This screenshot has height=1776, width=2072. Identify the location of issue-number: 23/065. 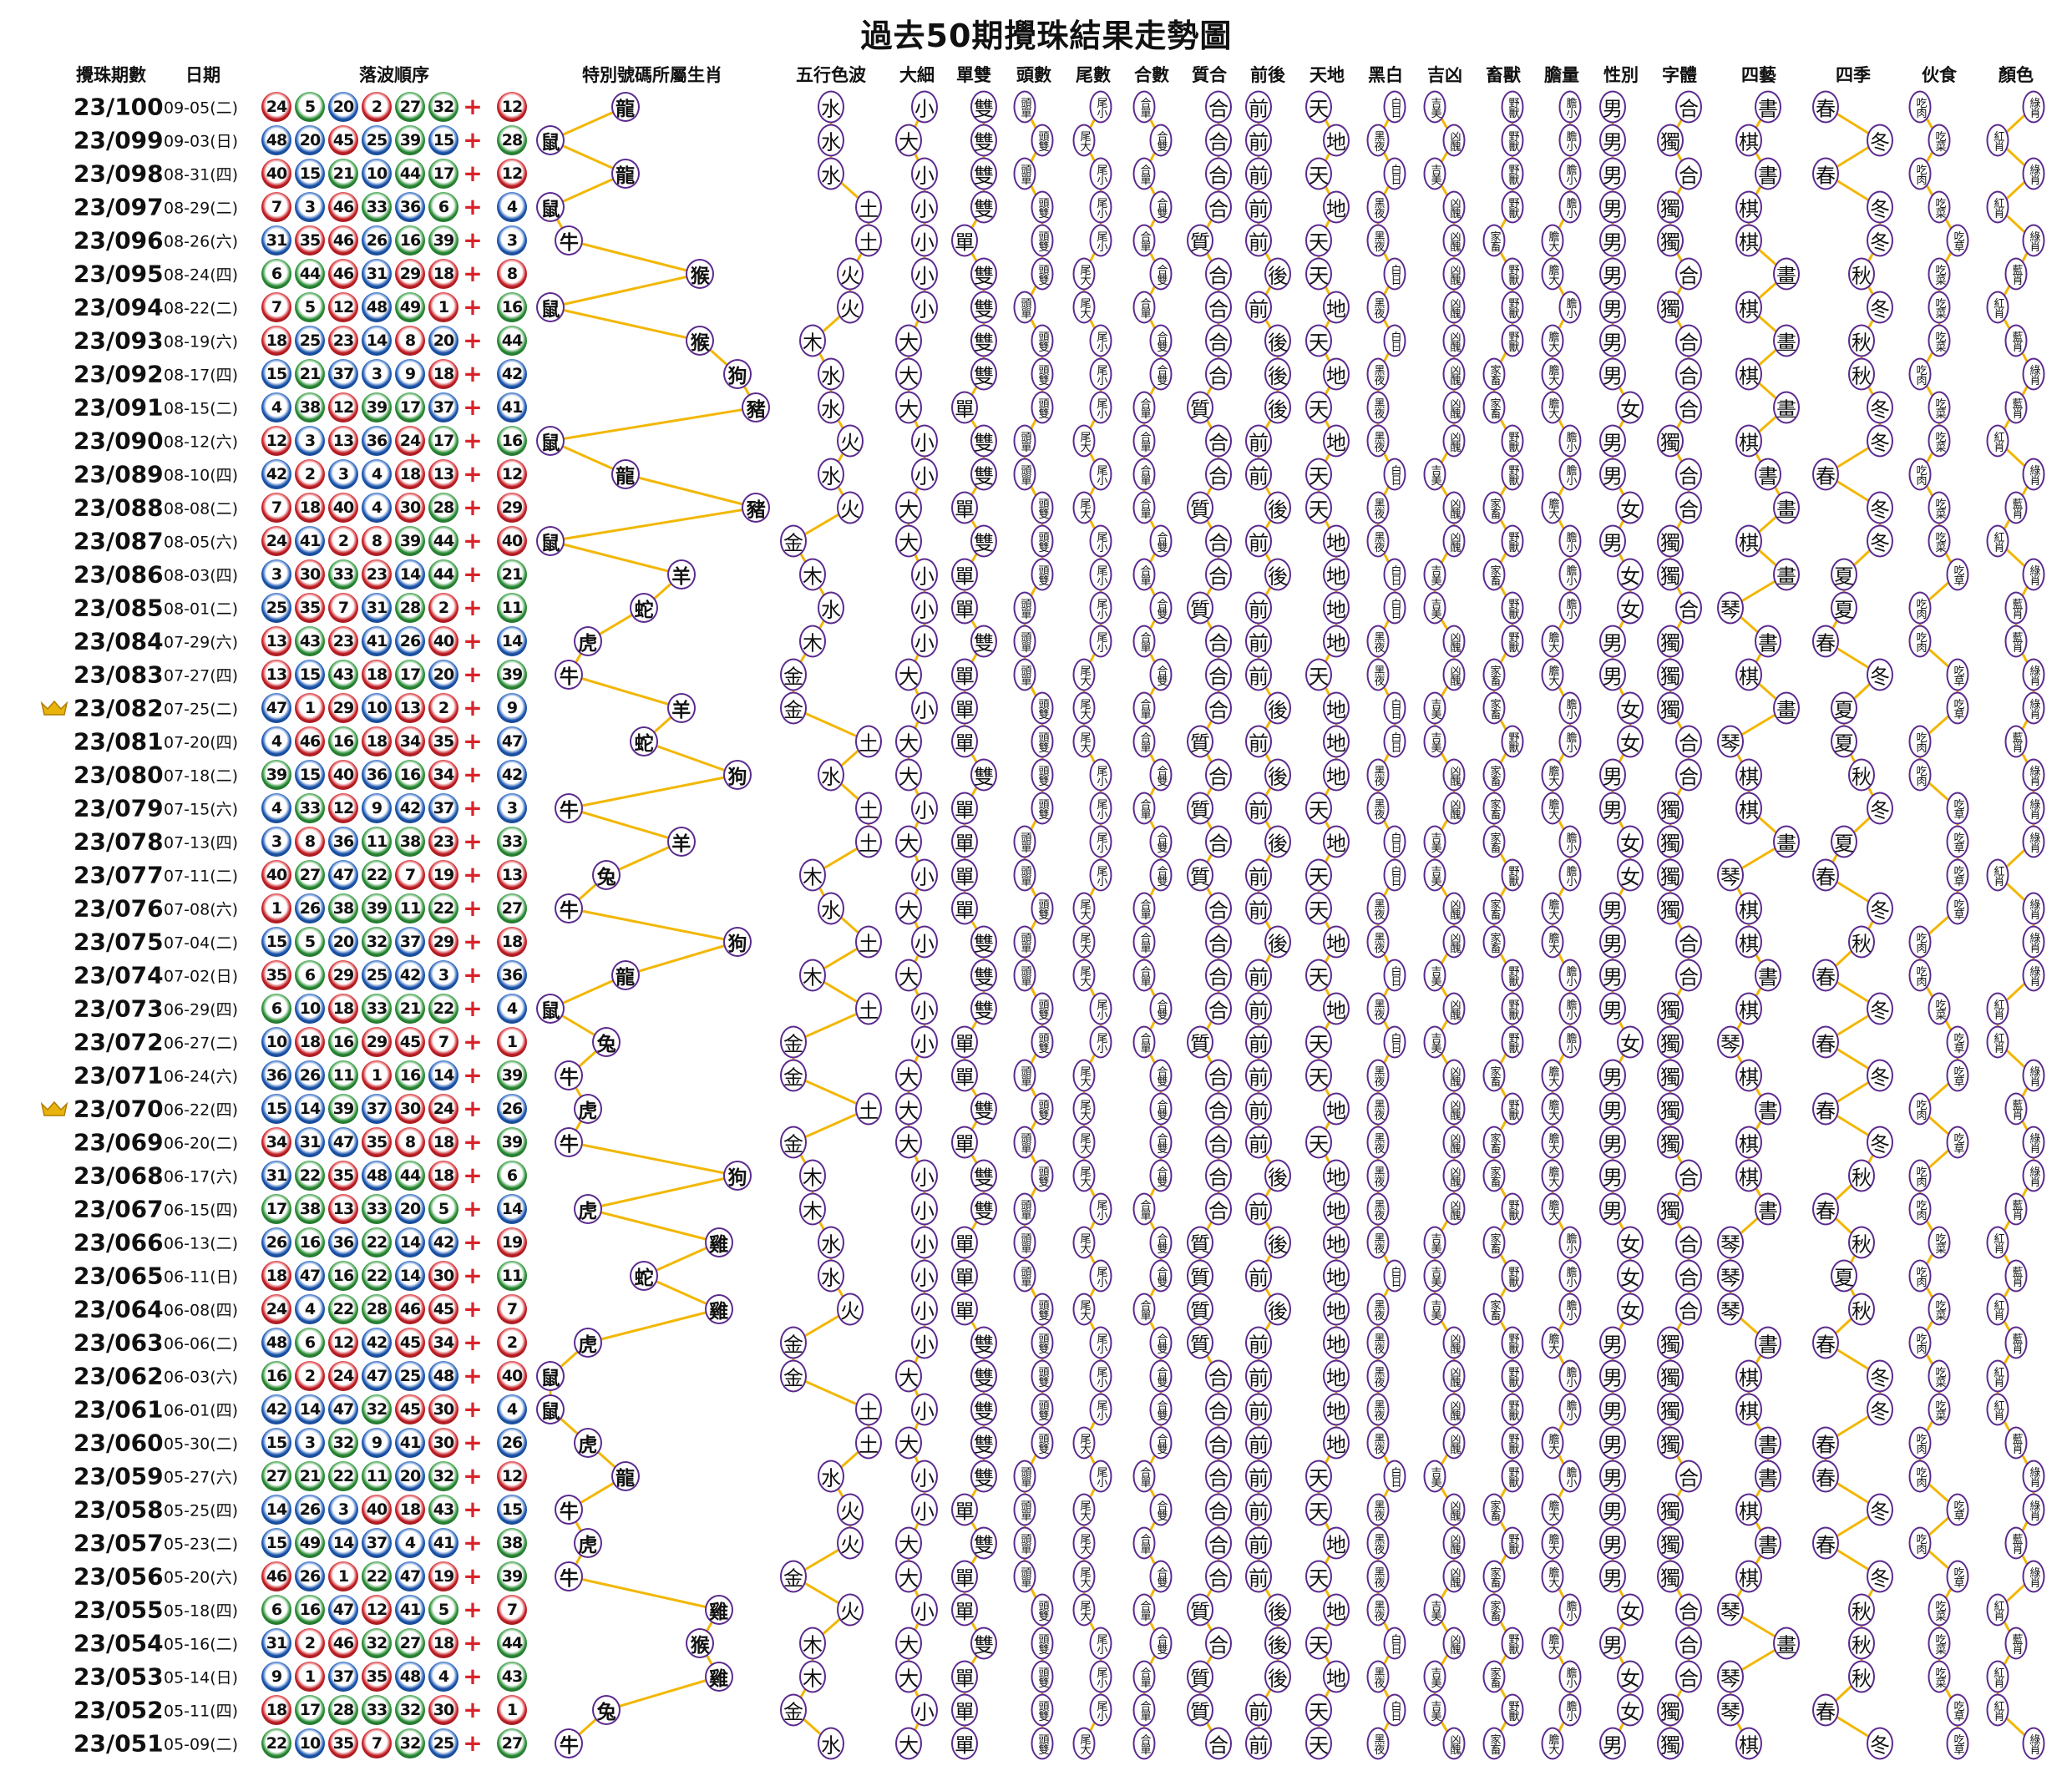
(118, 1276).